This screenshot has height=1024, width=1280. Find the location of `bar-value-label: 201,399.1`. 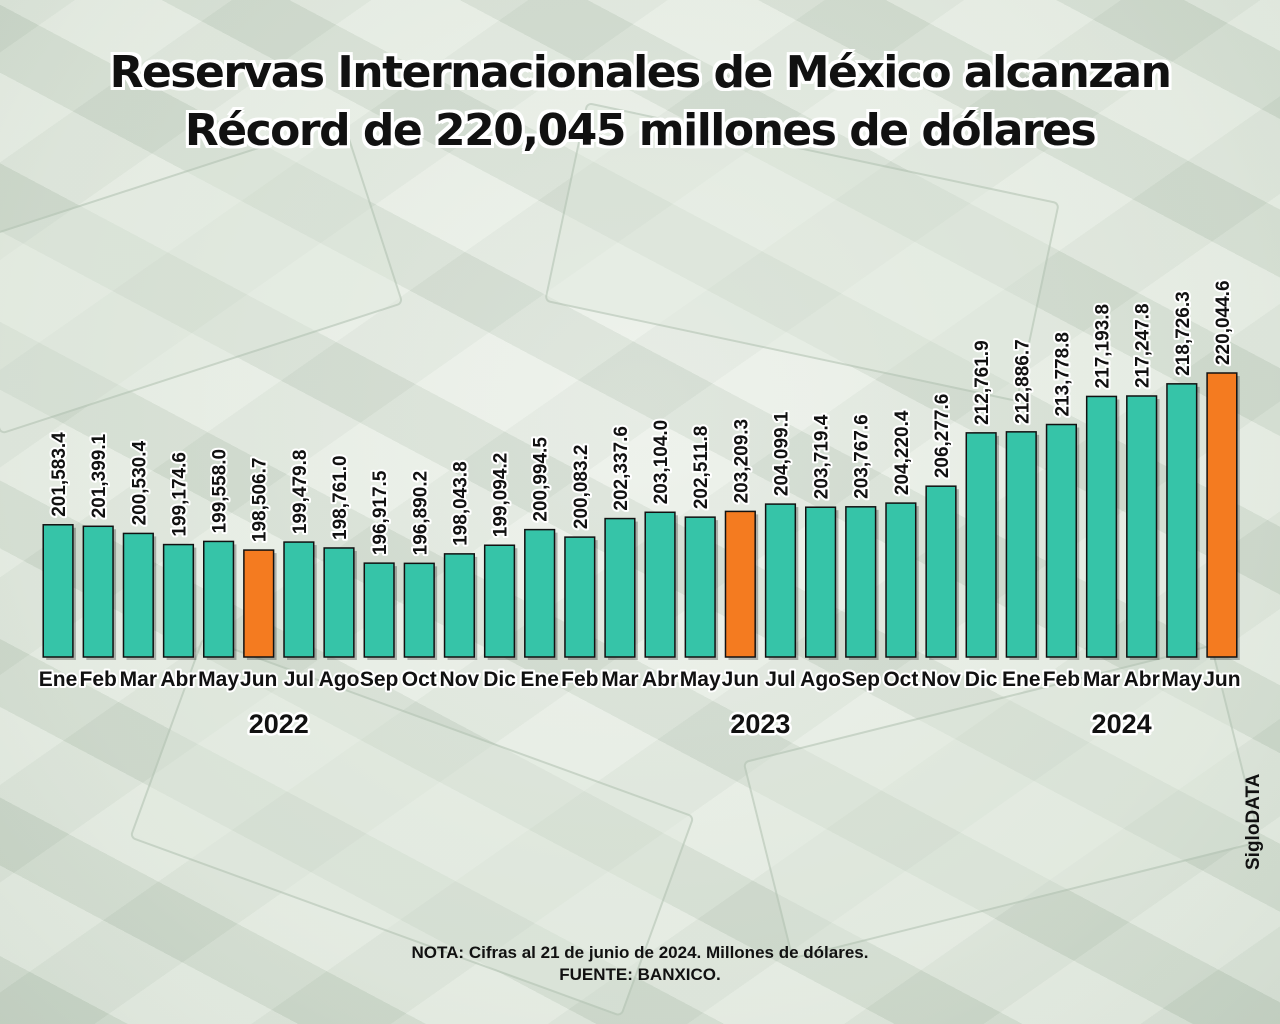

bar-value-label: 201,399.1 is located at coordinates (99, 475).